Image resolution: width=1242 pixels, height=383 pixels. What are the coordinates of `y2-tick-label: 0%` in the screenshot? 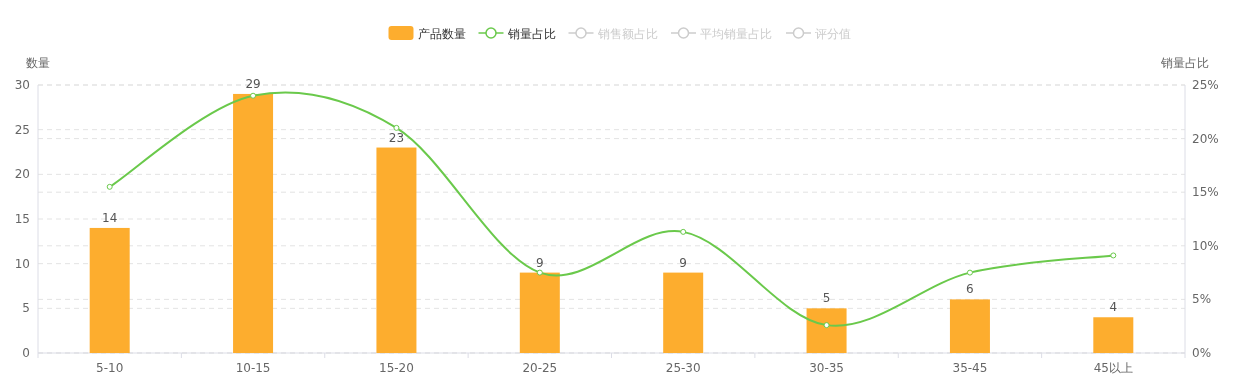 It's located at (1202, 353).